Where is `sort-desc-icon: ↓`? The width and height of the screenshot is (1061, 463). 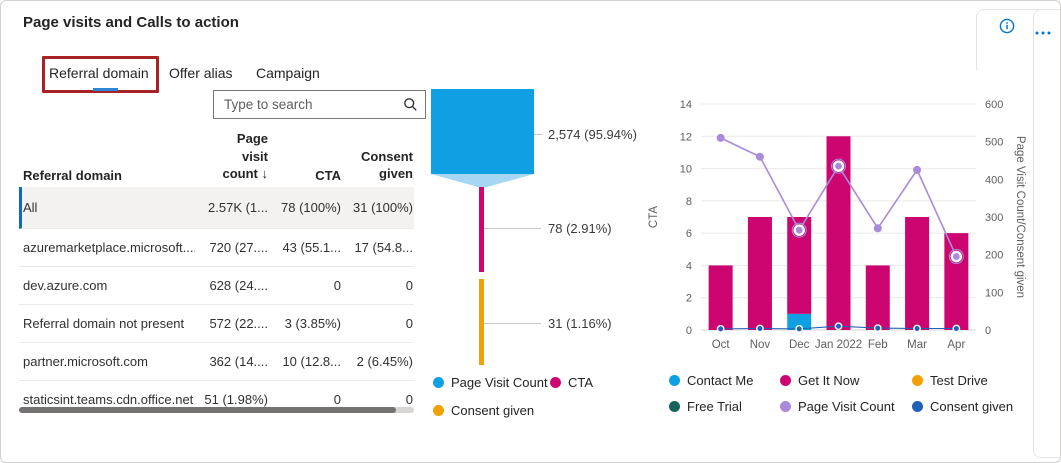
sort-desc-icon: ↓ is located at coordinates (265, 174).